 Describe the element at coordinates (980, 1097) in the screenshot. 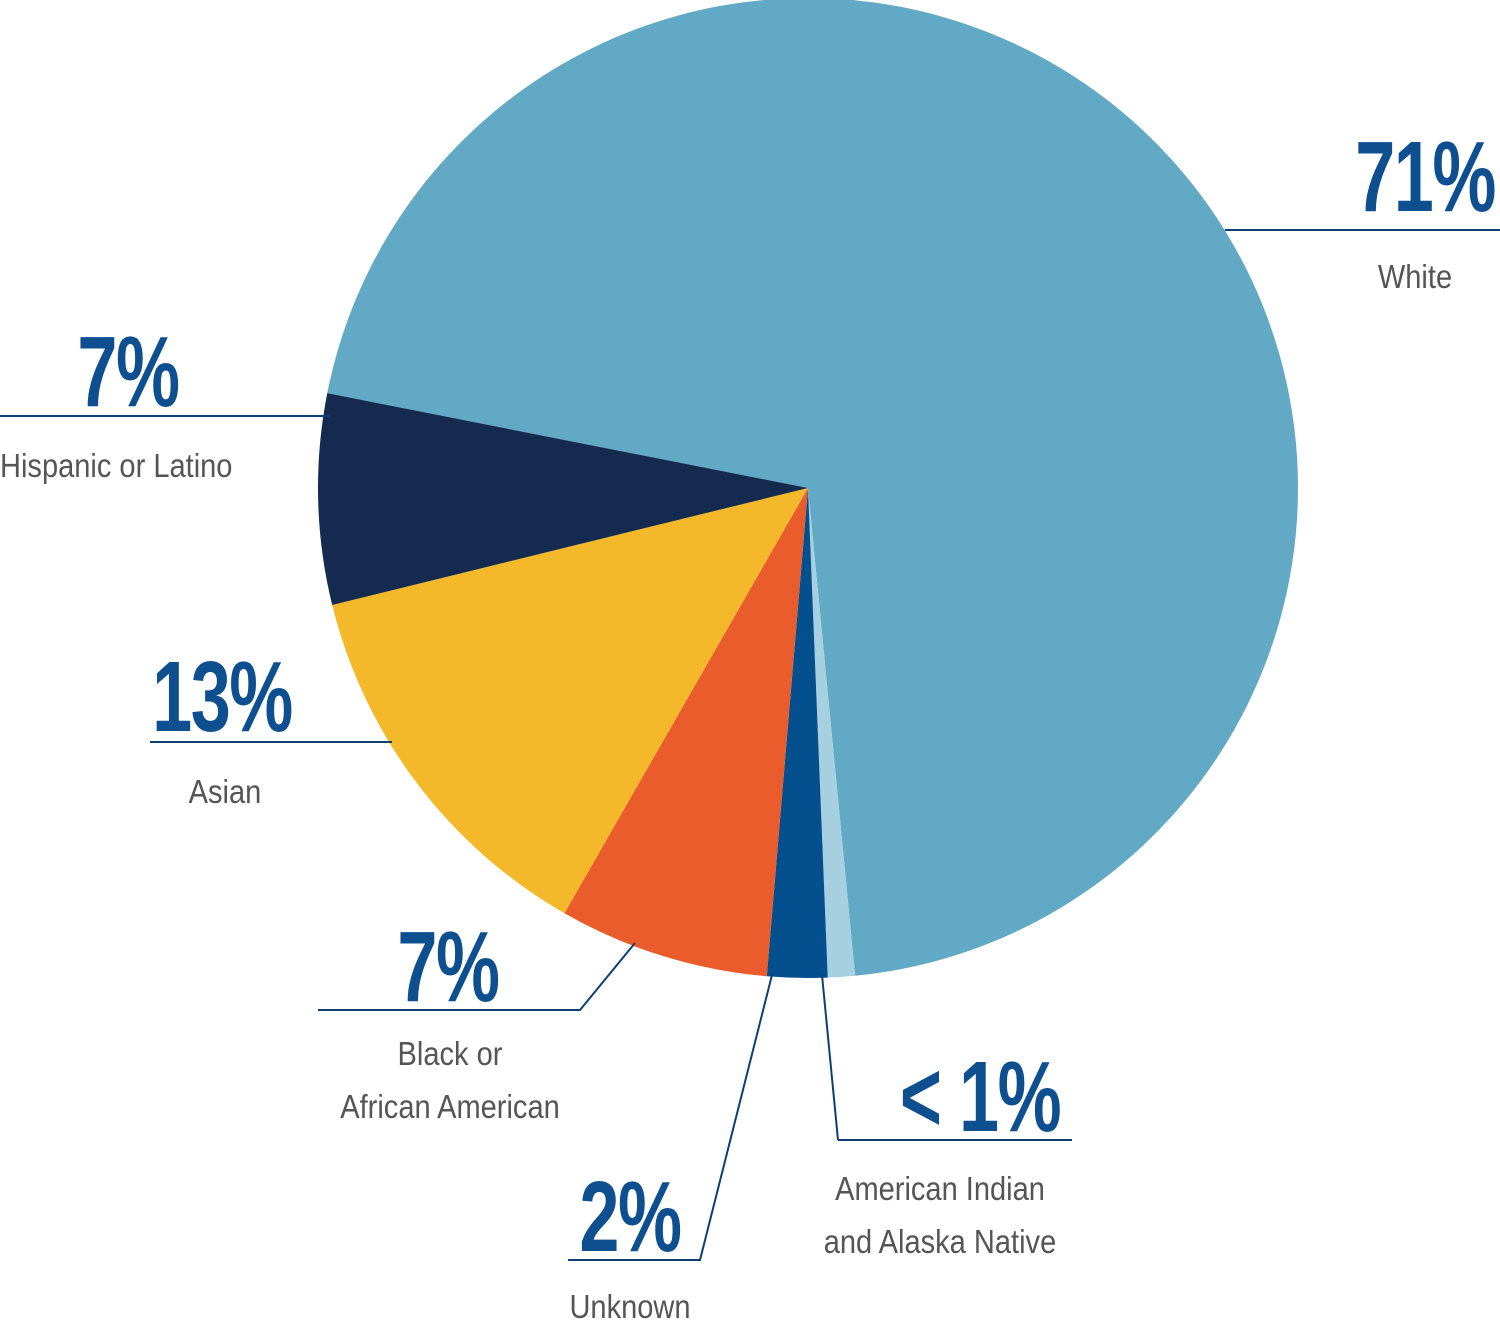

I see `value-label: < 1%` at that location.